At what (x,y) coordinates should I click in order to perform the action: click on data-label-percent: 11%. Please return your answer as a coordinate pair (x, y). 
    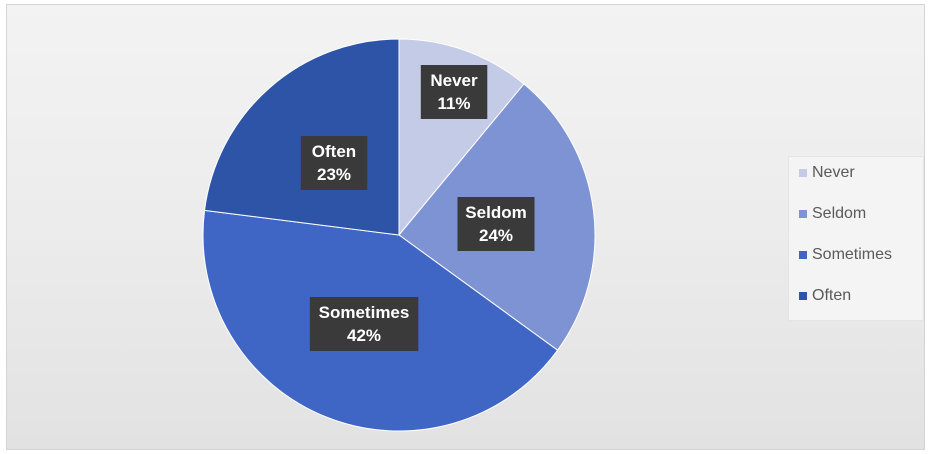
    Looking at the image, I should click on (453, 103).